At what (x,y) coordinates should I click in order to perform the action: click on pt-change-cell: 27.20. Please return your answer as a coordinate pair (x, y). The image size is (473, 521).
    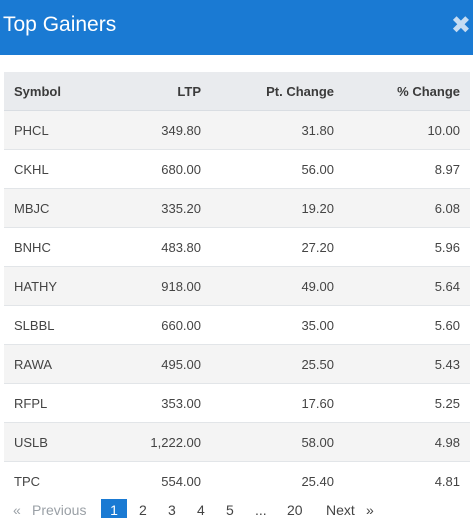
    Looking at the image, I should click on (277, 247).